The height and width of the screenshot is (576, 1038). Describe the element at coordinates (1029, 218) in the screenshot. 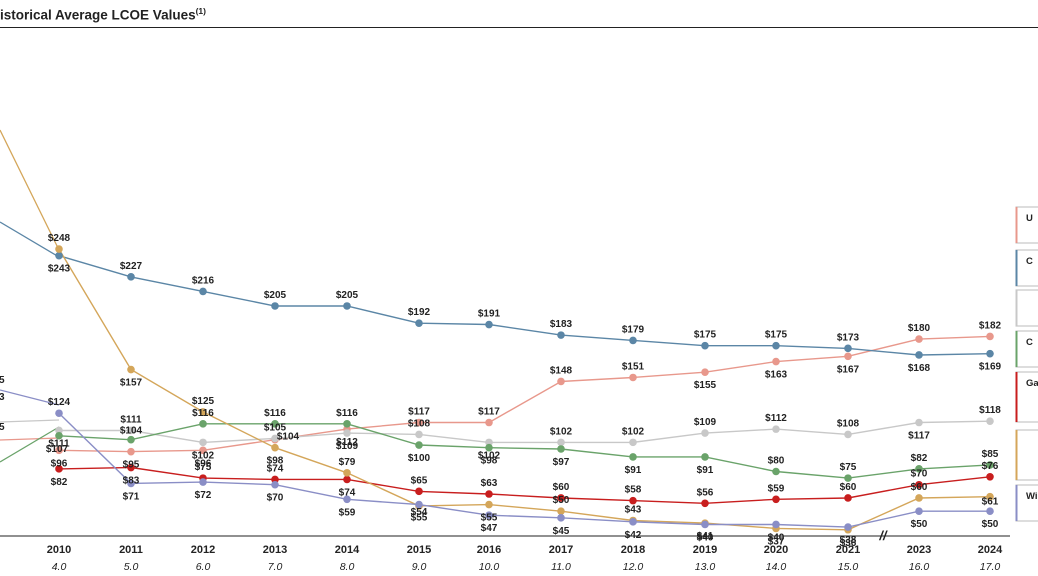

I see `legend-label: U` at that location.